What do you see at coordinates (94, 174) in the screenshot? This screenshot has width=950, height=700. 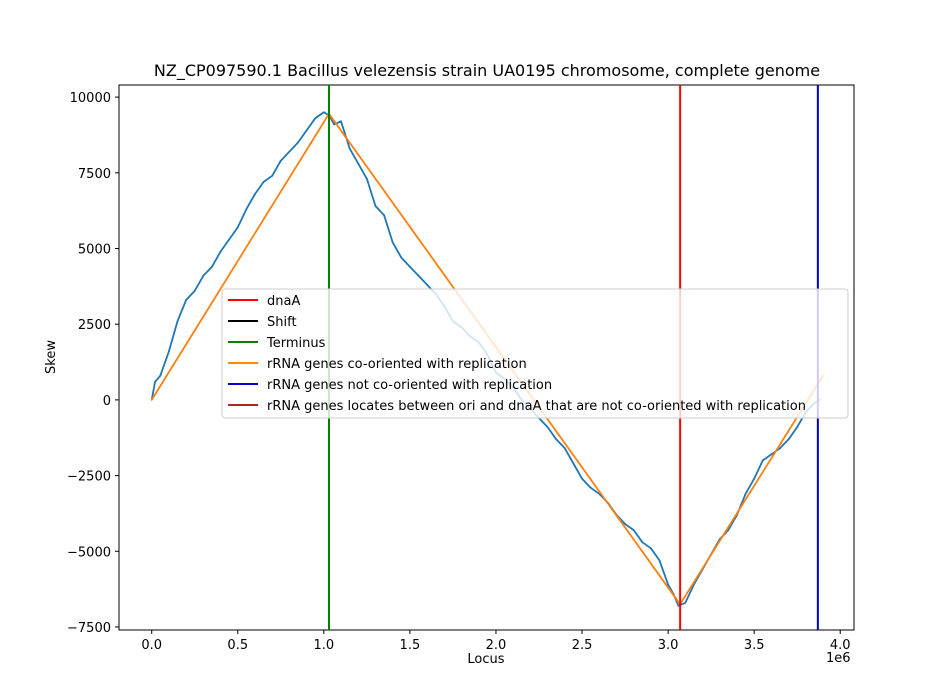 I see `y-tick-label: 7500` at bounding box center [94, 174].